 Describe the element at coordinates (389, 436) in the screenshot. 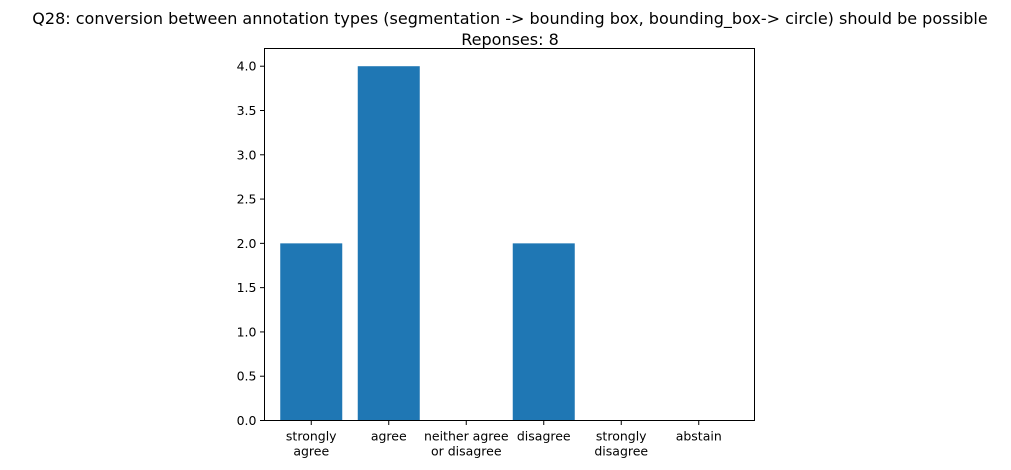

I see `x-tick-label: agree` at that location.